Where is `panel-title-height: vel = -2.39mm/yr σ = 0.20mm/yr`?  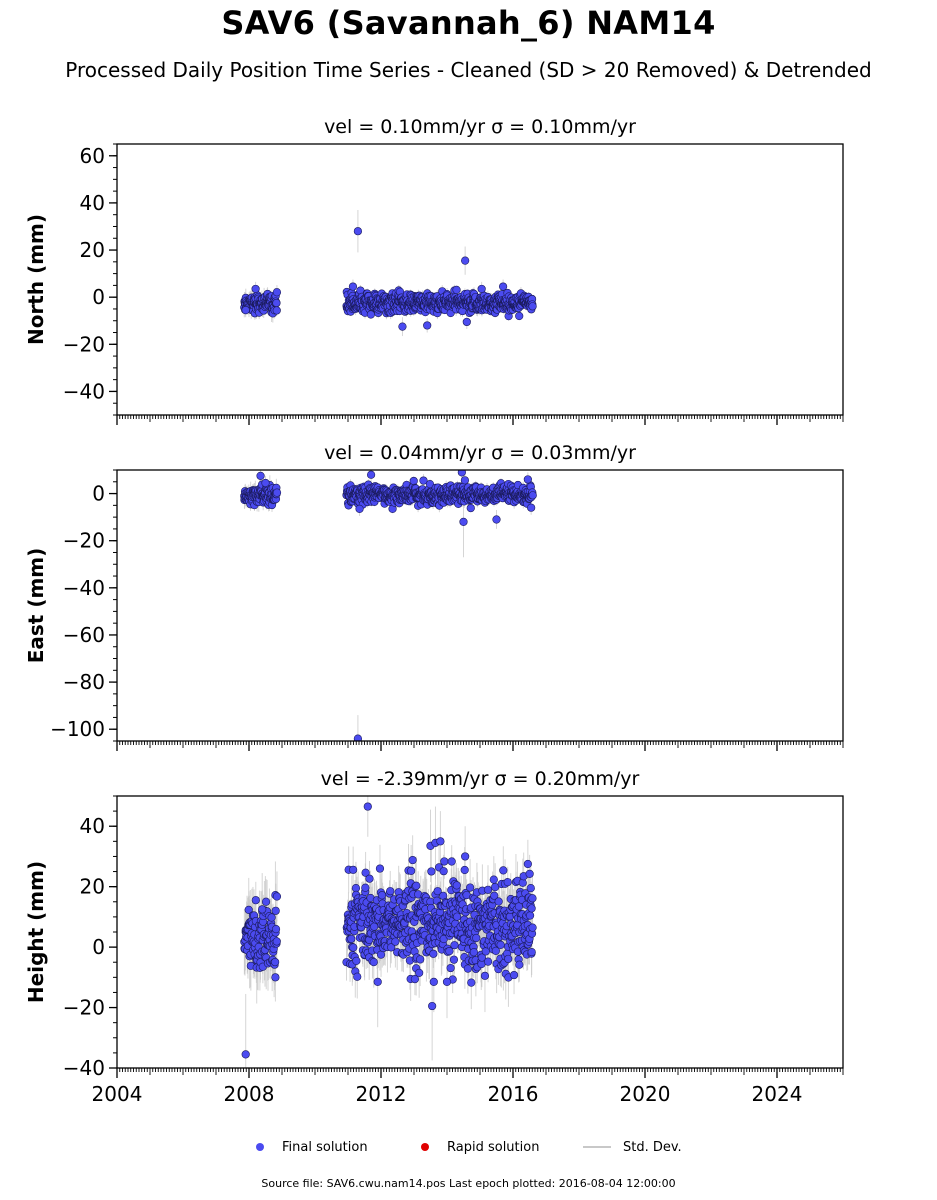 panel-title-height: vel = -2.39mm/yr σ = 0.20mm/yr is located at coordinates (480, 779).